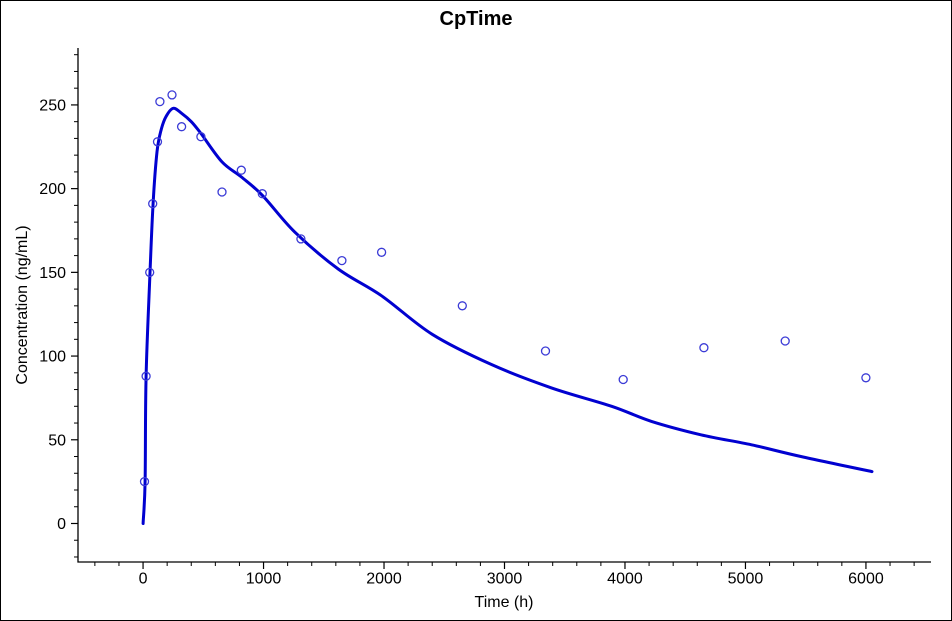 The height and width of the screenshot is (621, 952). I want to click on y-tick-label: 50, so click(57, 440).